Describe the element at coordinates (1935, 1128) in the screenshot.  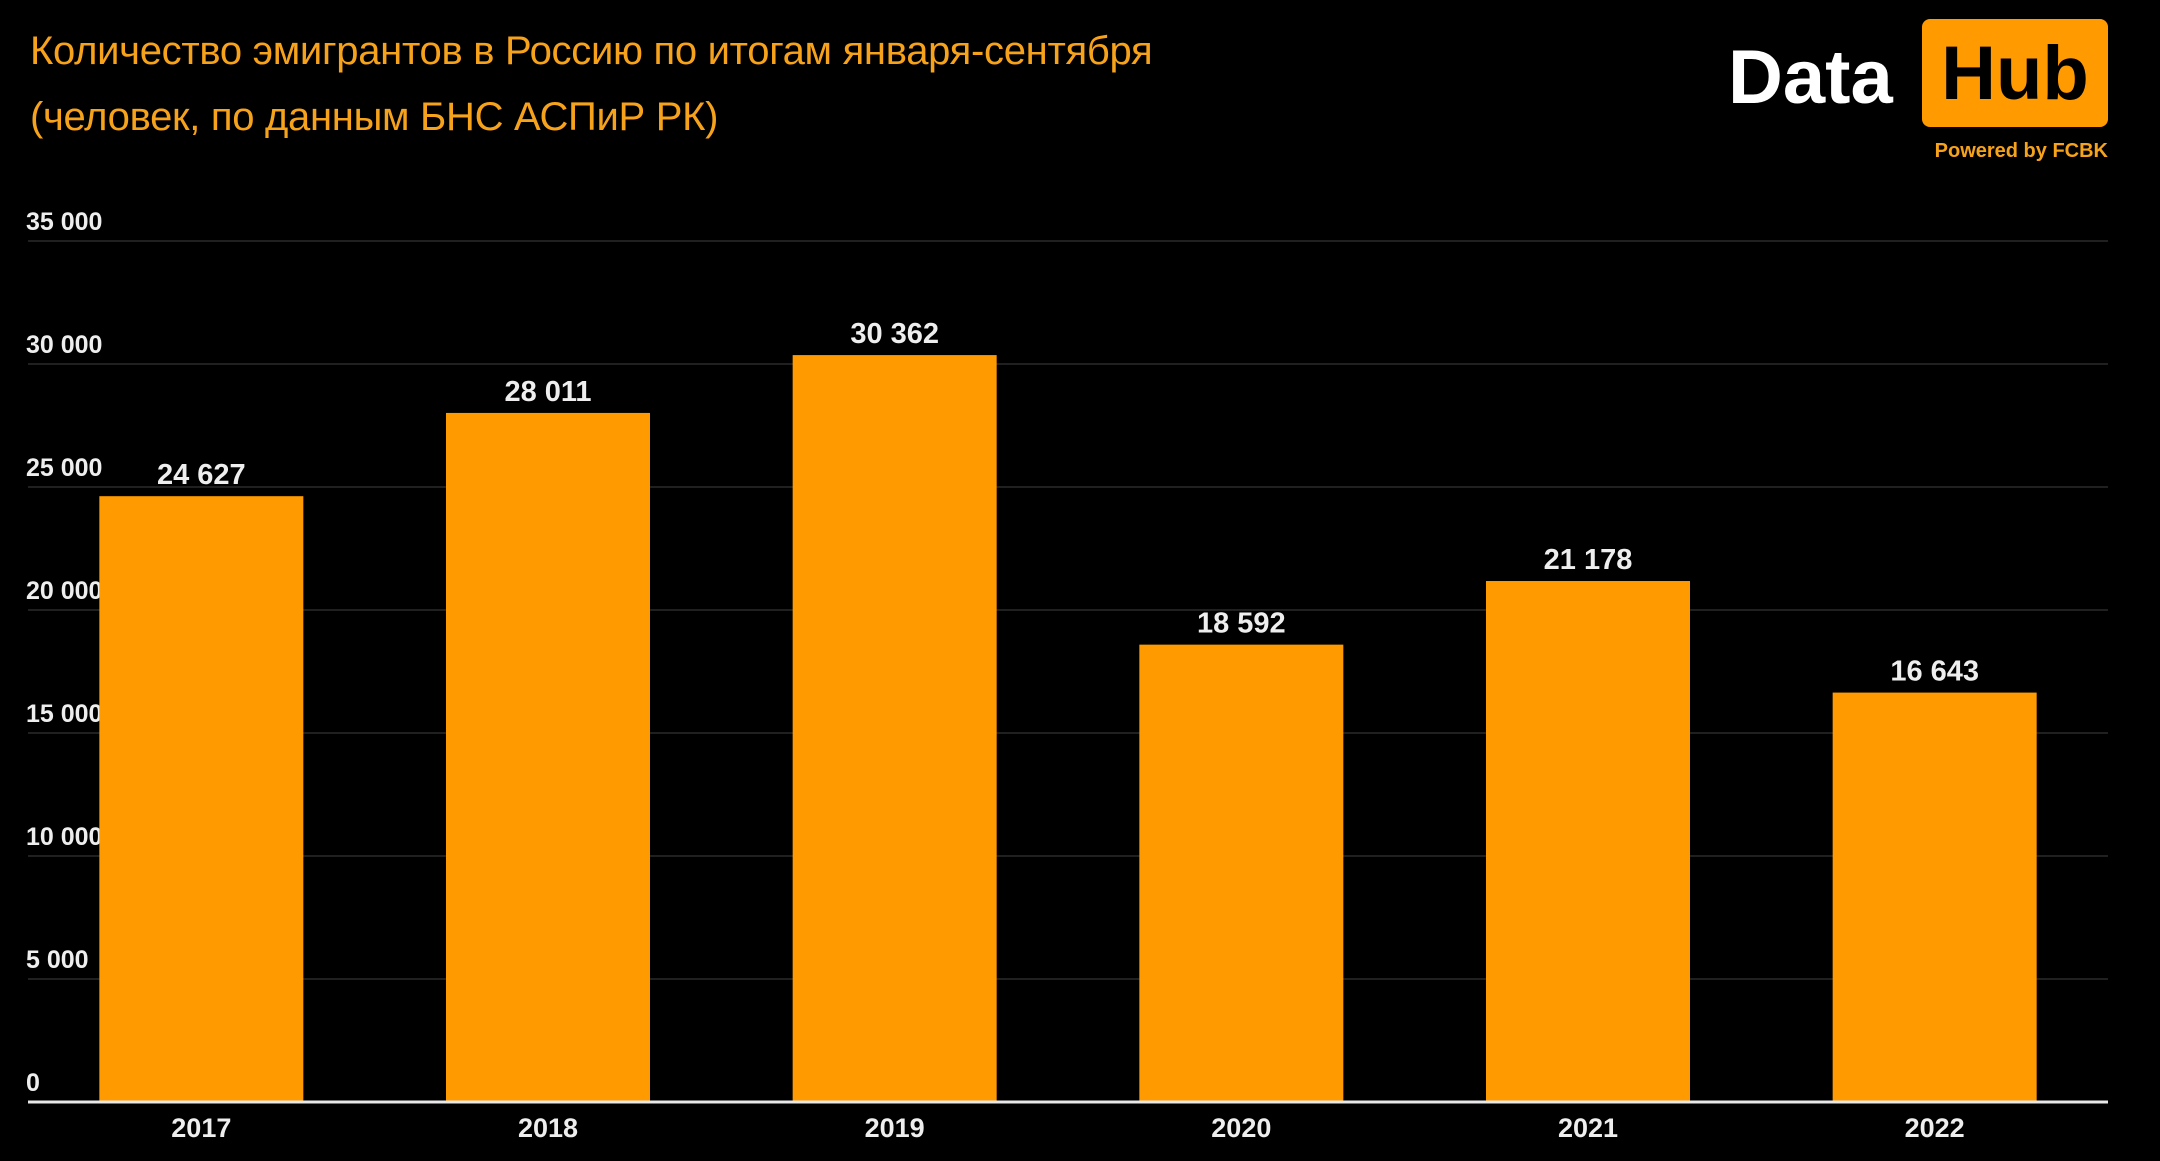
I see `x-tick-label: 2022` at that location.